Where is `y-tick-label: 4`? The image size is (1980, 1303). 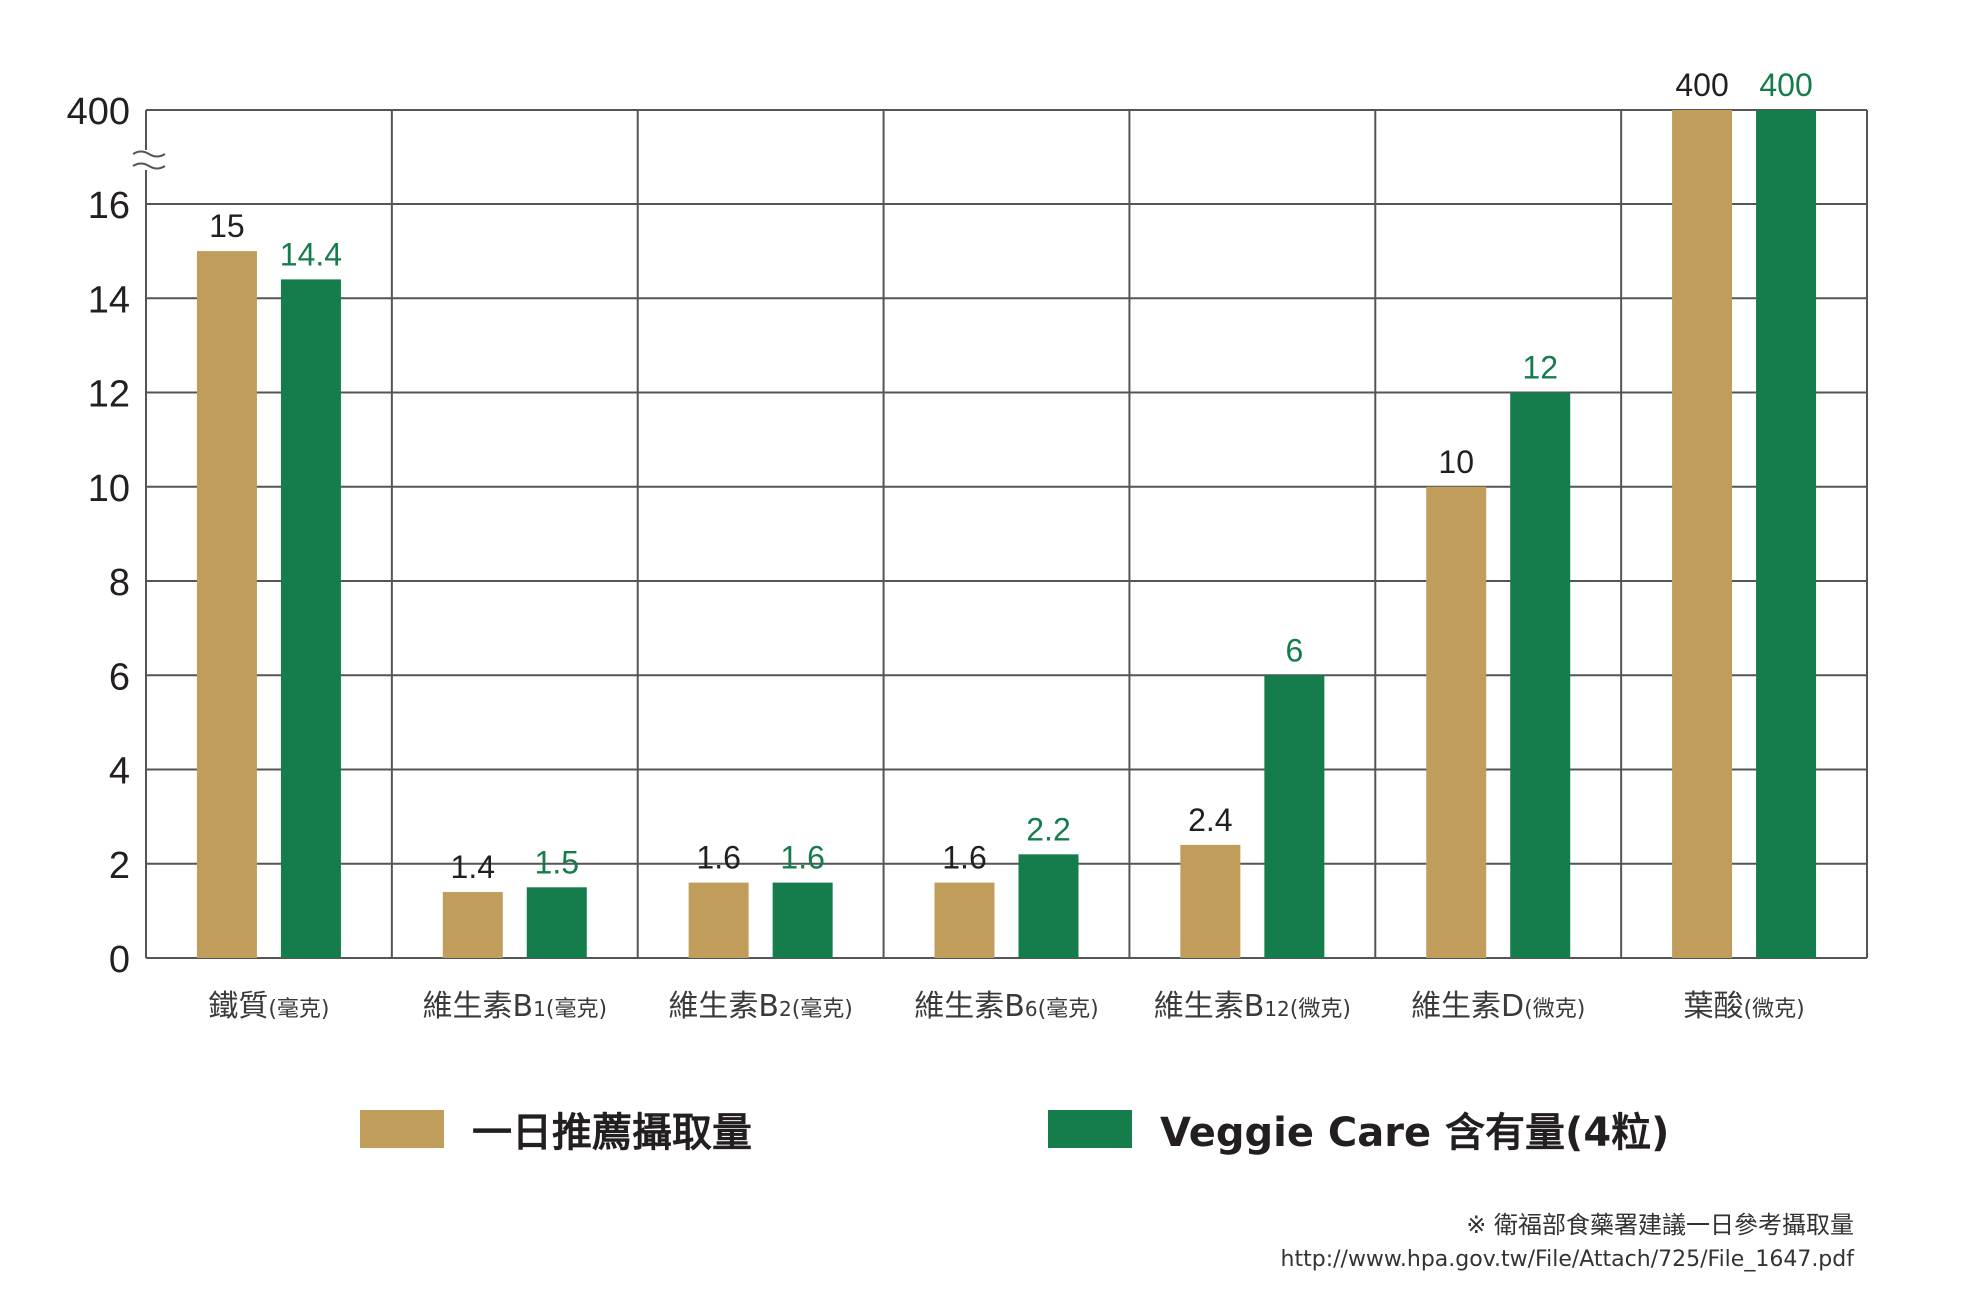 y-tick-label: 4 is located at coordinates (119, 772).